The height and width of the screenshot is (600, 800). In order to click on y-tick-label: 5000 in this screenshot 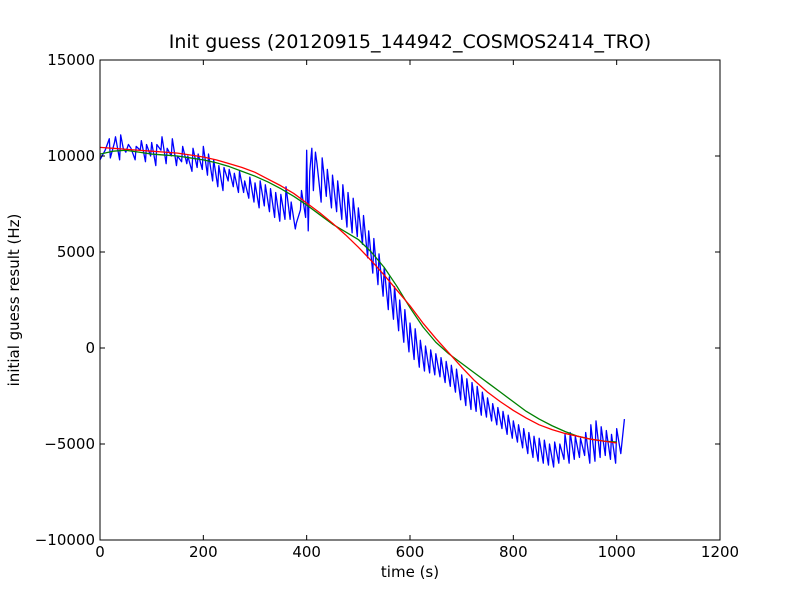, I will do `click(76, 252)`.